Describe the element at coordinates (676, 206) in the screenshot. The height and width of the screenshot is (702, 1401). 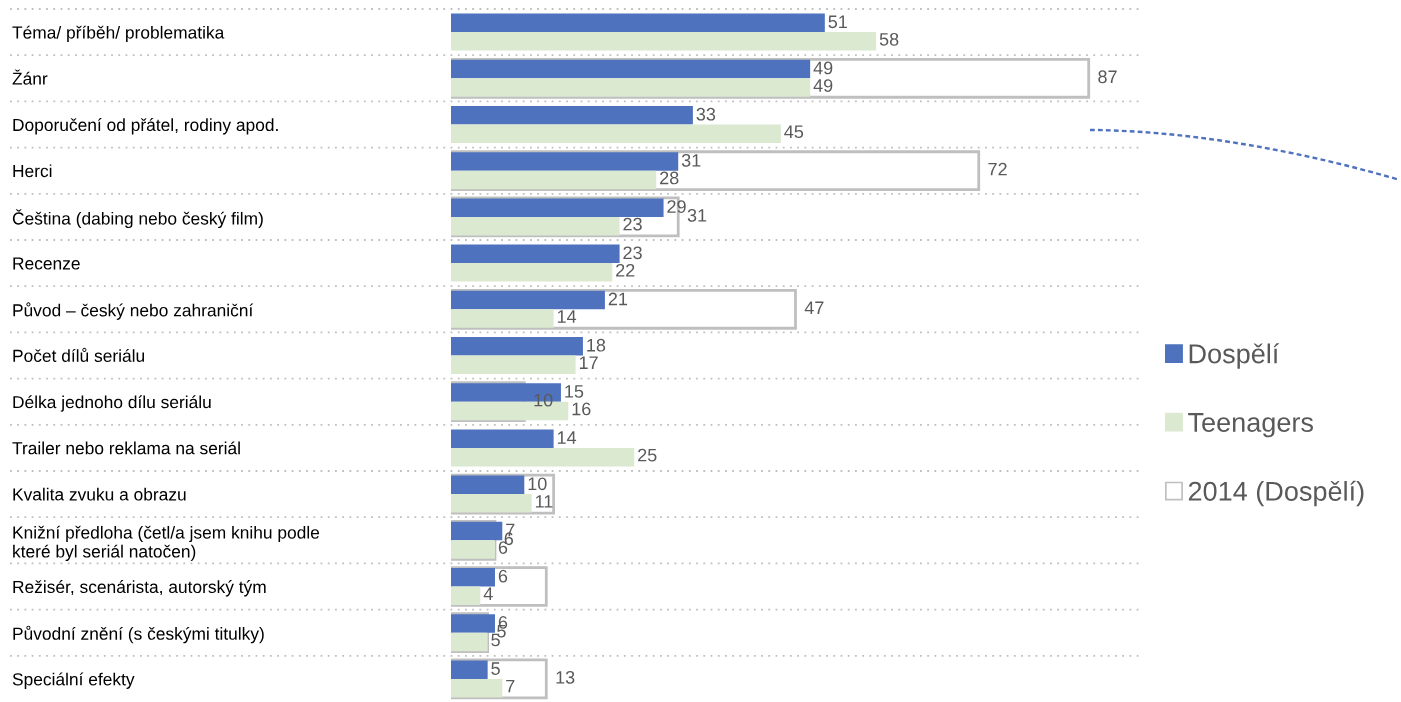
I see `data-label: 29` at that location.